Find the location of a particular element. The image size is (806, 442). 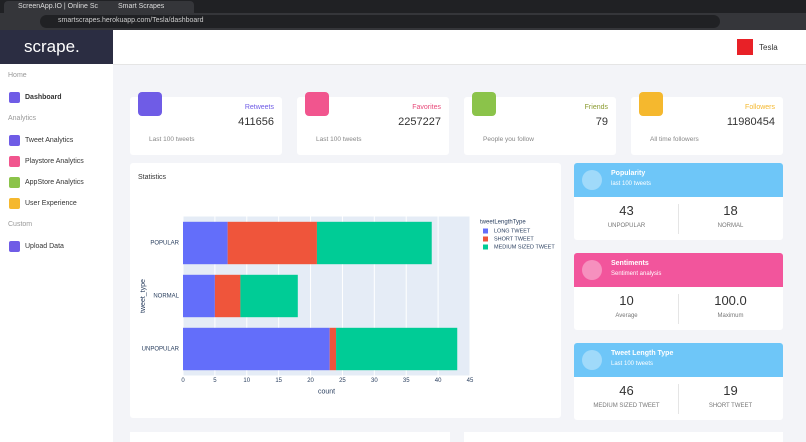

nav-item: Upload Data is located at coordinates (44, 246).